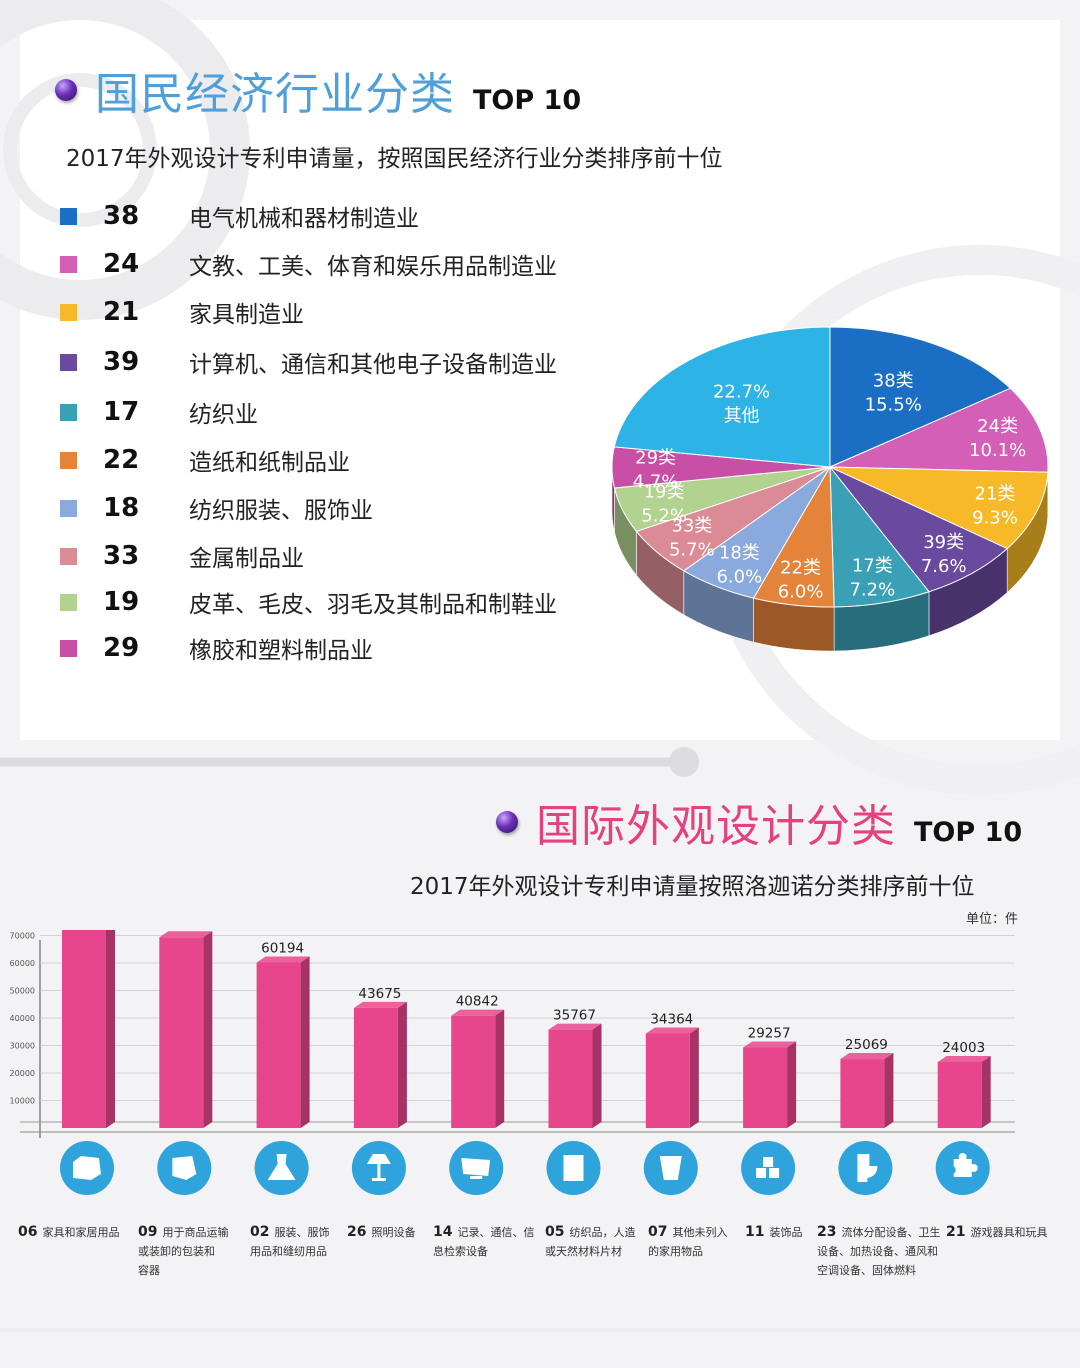 The width and height of the screenshot is (1080, 1368). I want to click on bar-value-label: 69366, so click(185, 930).